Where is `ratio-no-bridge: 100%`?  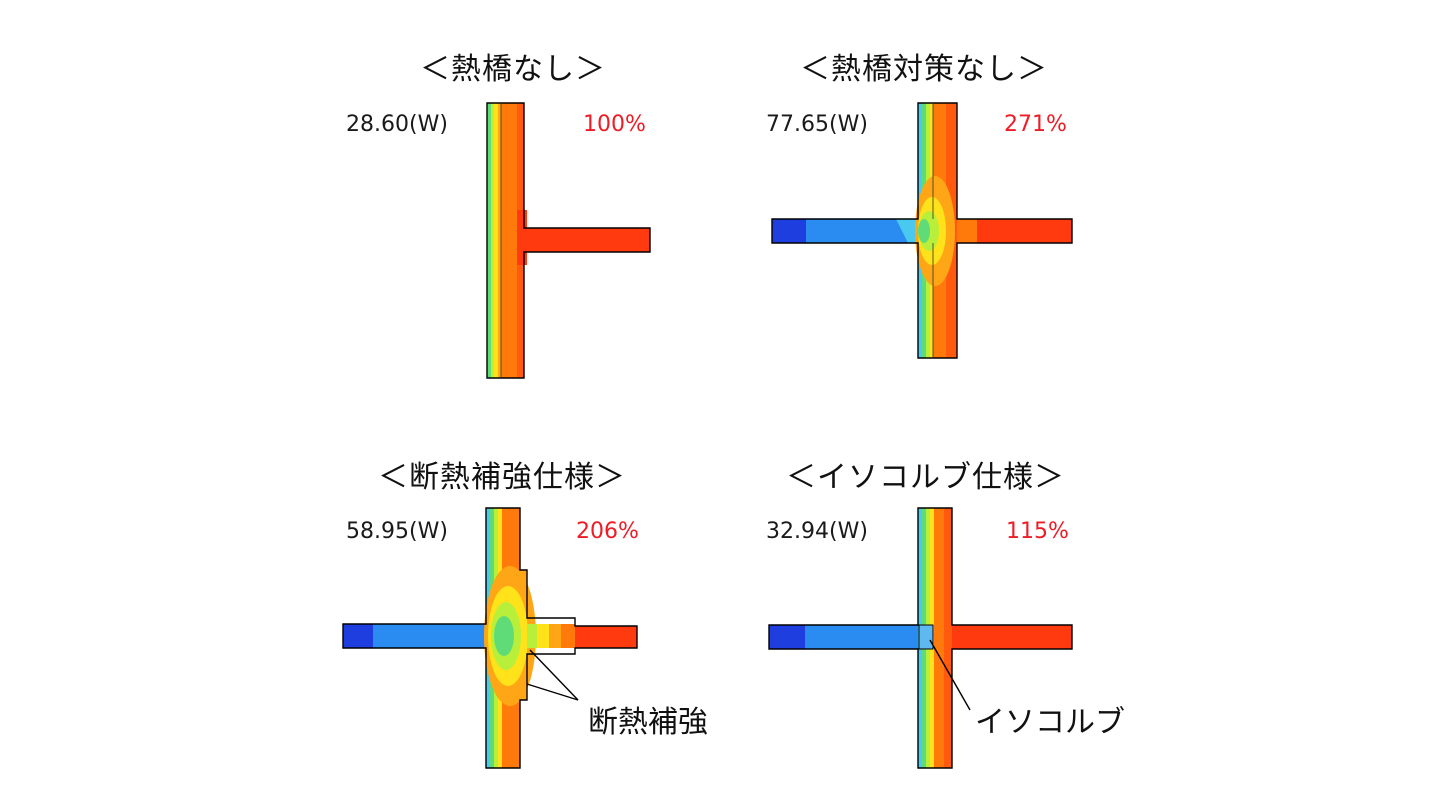 ratio-no-bridge: 100% is located at coordinates (614, 124).